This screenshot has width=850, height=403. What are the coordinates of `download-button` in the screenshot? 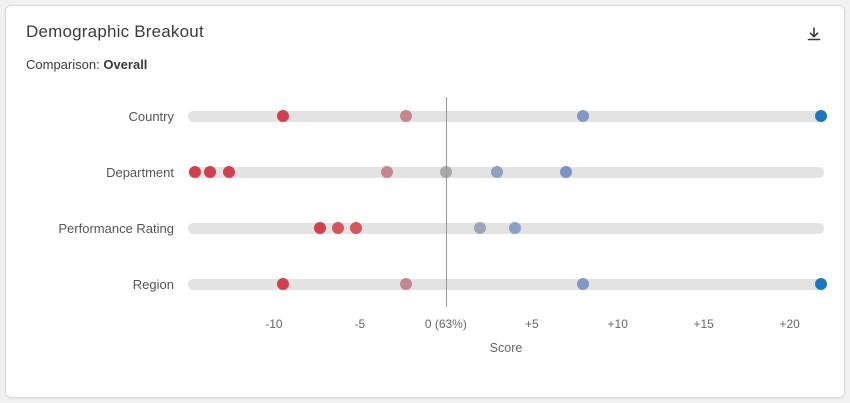 It's located at (814, 34).